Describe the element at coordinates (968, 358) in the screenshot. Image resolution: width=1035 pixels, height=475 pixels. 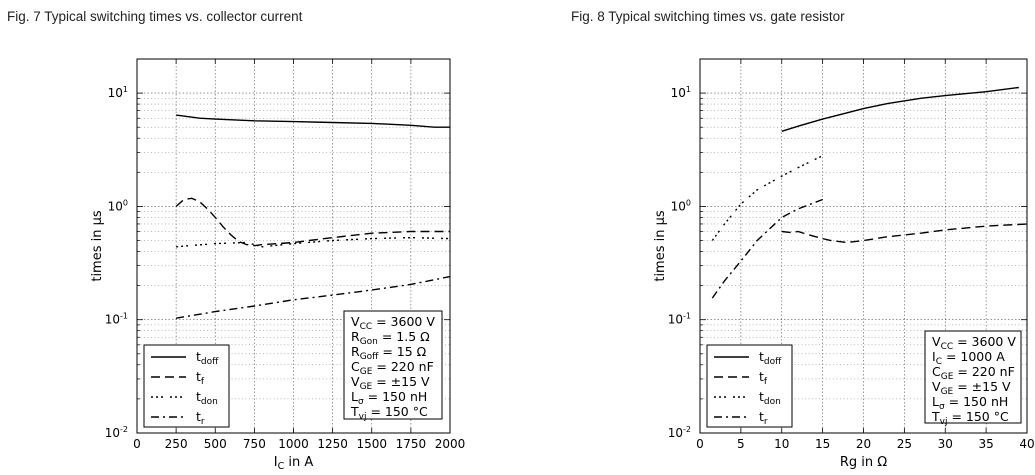
I see `condition-text: IC = 1000 A` at that location.